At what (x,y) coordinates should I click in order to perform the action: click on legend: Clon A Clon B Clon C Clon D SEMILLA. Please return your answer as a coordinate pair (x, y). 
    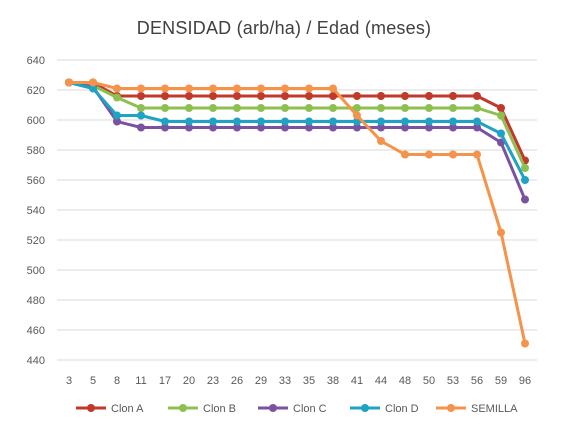
    Looking at the image, I should click on (297, 409).